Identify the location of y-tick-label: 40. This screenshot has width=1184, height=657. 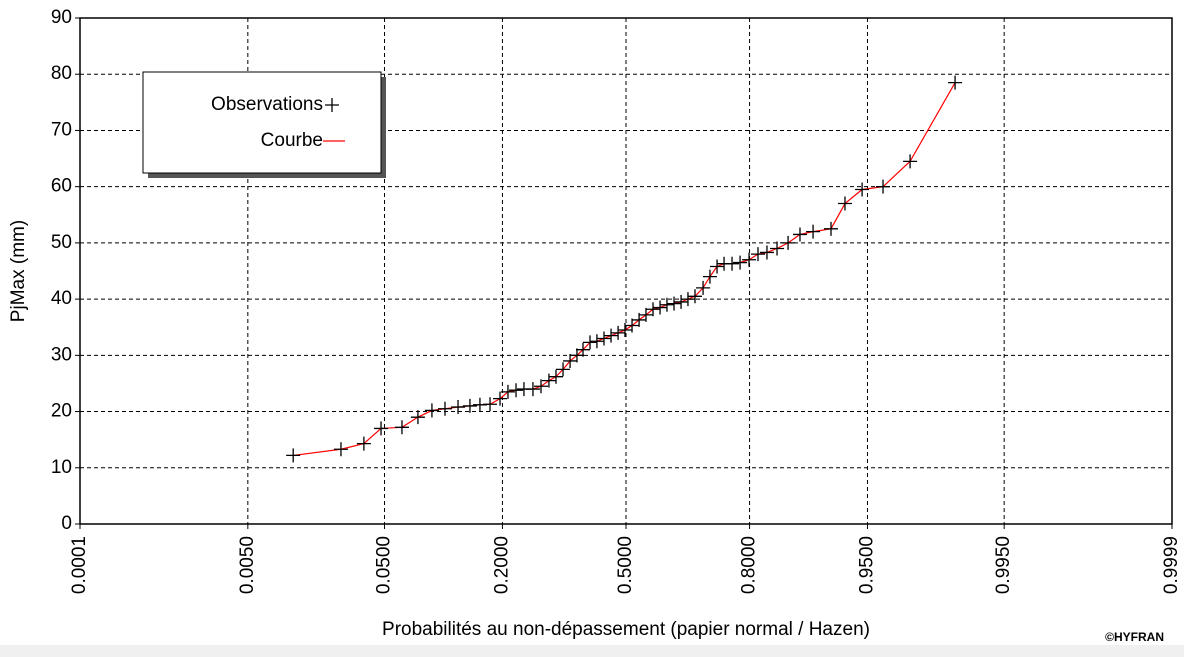
(61, 298).